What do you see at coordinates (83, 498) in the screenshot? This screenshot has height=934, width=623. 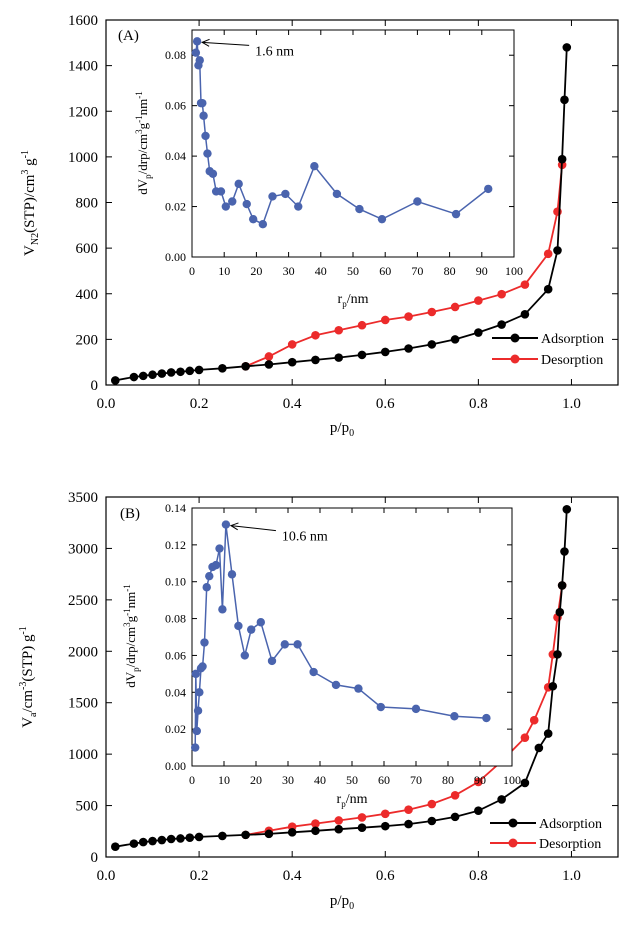 I see `y-tick-label: 3500` at bounding box center [83, 498].